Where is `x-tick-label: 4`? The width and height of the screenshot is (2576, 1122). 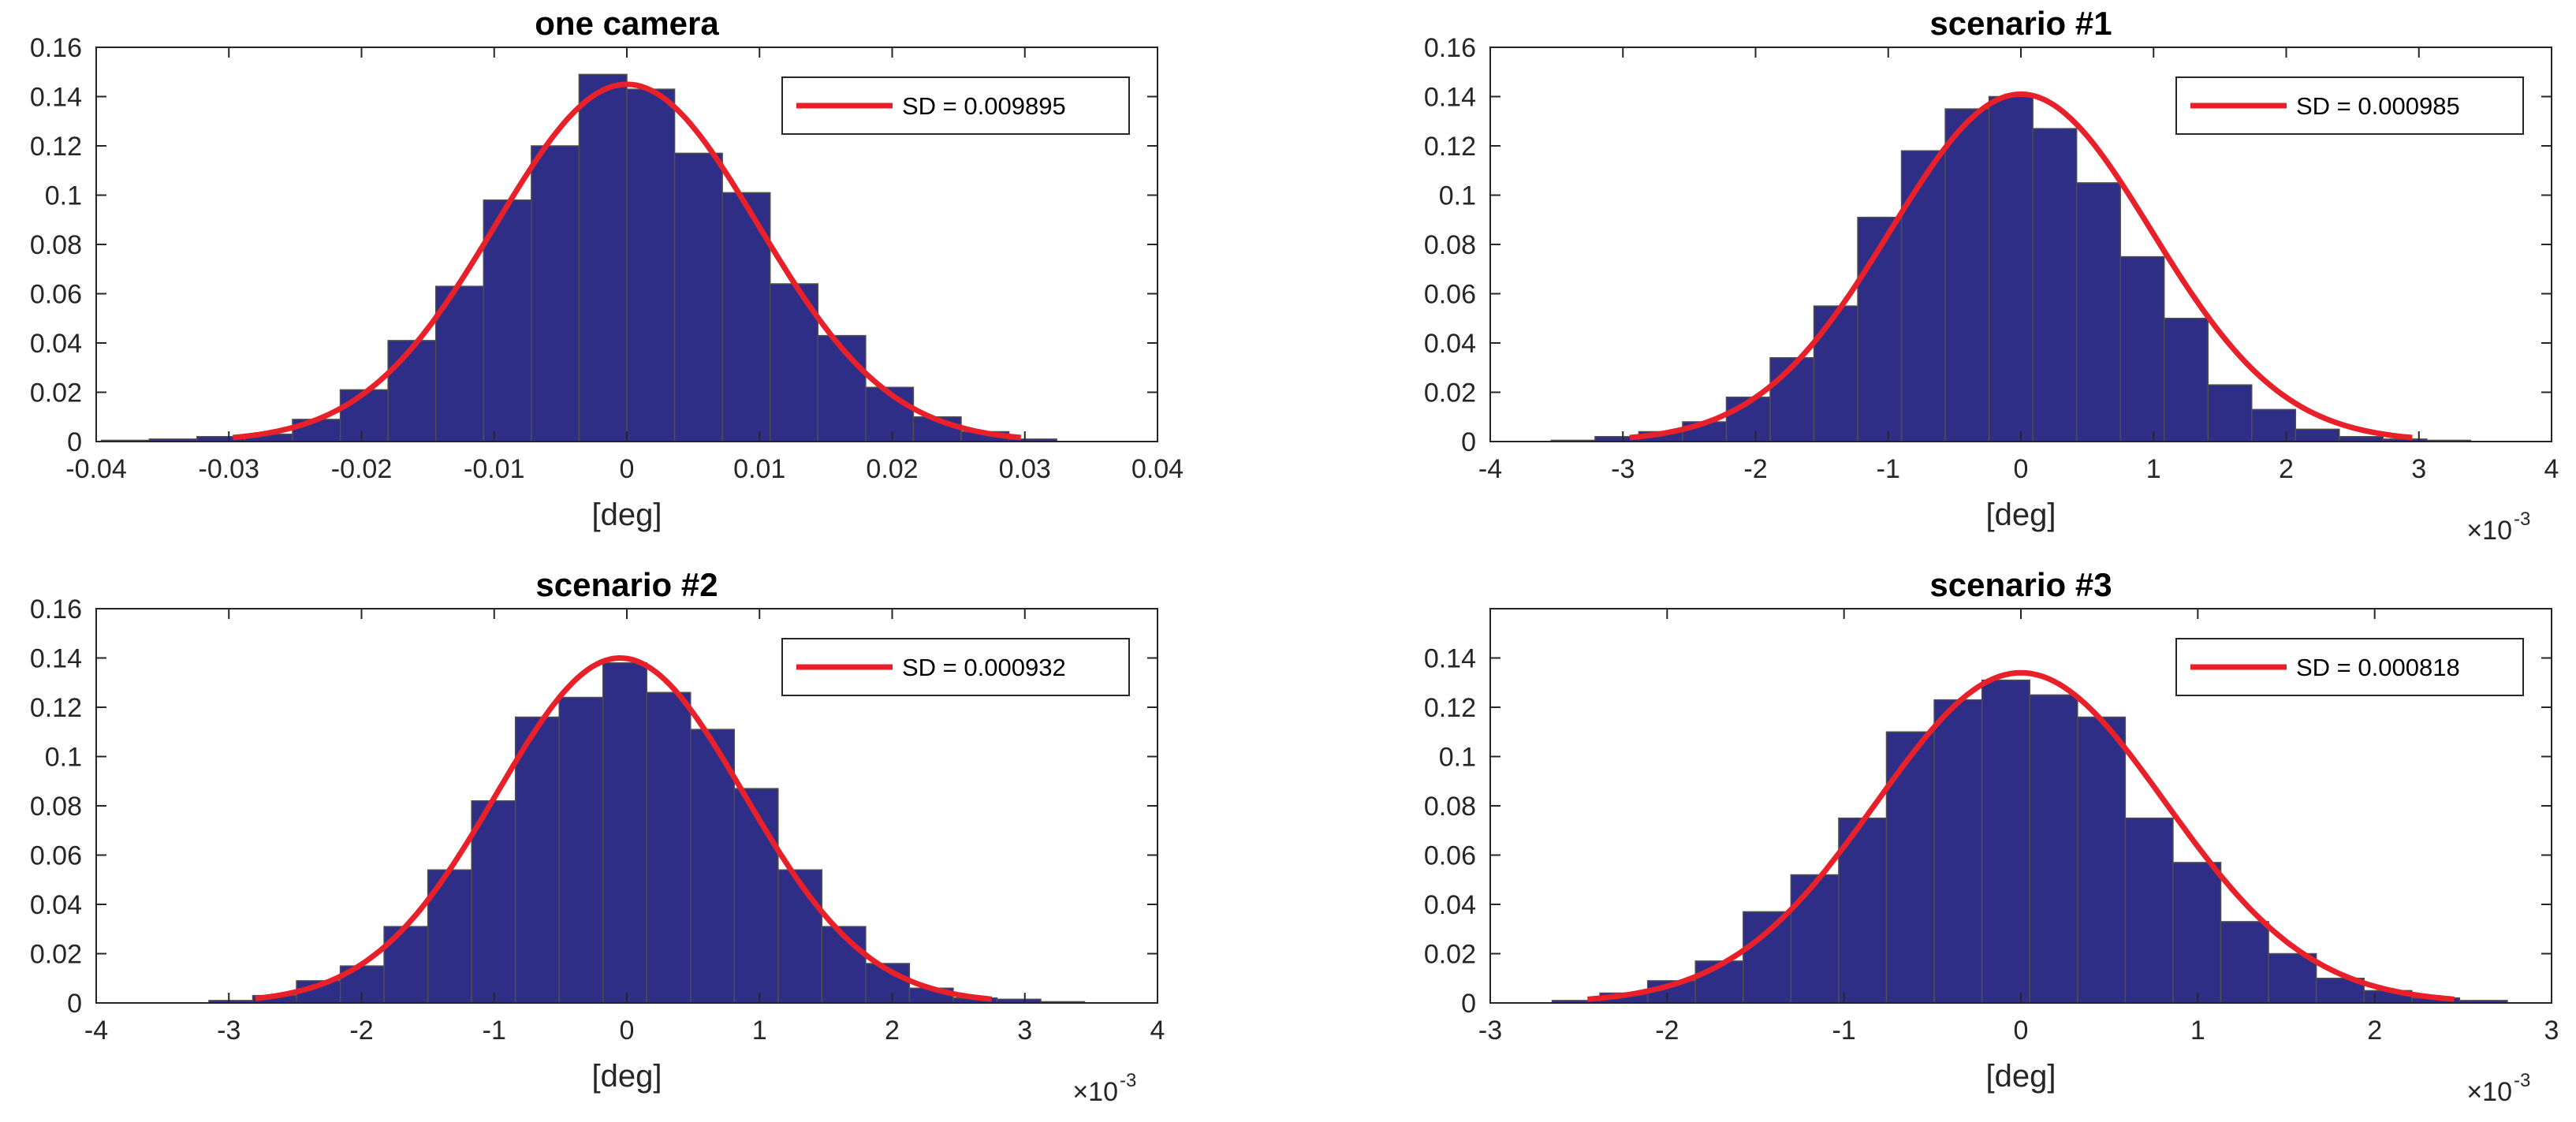 x-tick-label: 4 is located at coordinates (1157, 1031).